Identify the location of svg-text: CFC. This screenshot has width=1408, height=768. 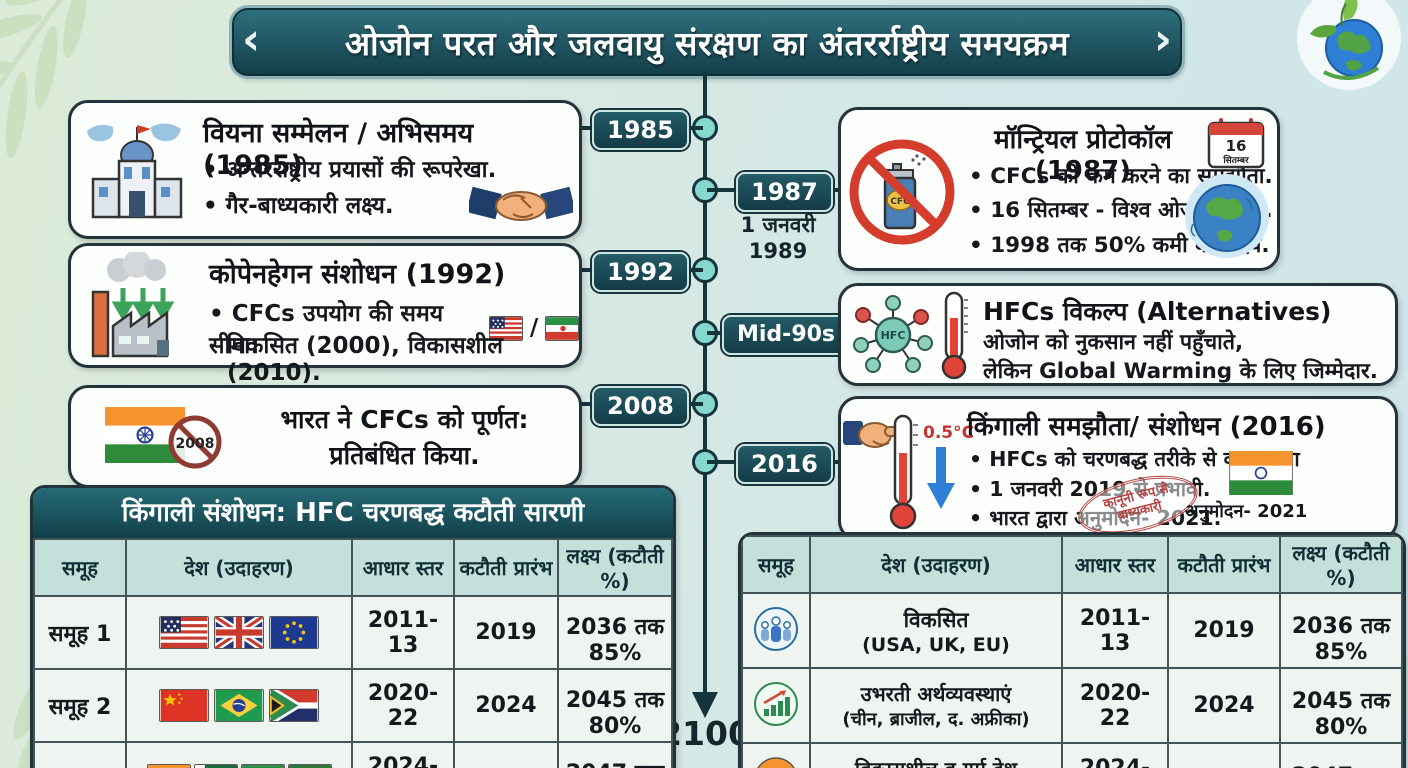
(900, 202).